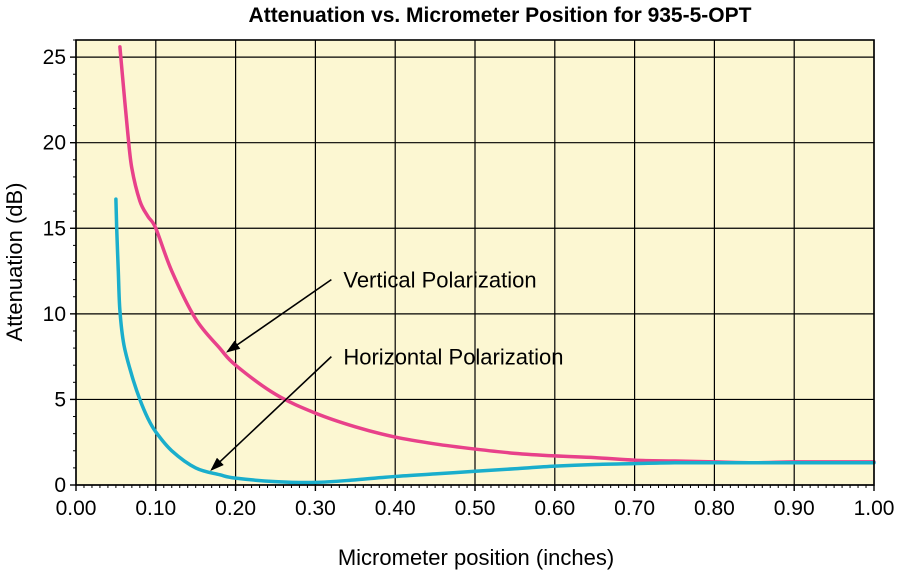 This screenshot has width=900, height=578. Describe the element at coordinates (874, 508) in the screenshot. I see `x-tick-label: 1.00` at that location.